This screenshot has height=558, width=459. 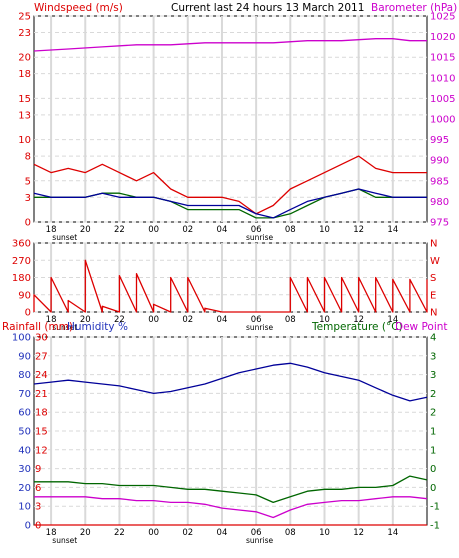 I want to click on series-wind-wind_baro, so click(x=230, y=185).